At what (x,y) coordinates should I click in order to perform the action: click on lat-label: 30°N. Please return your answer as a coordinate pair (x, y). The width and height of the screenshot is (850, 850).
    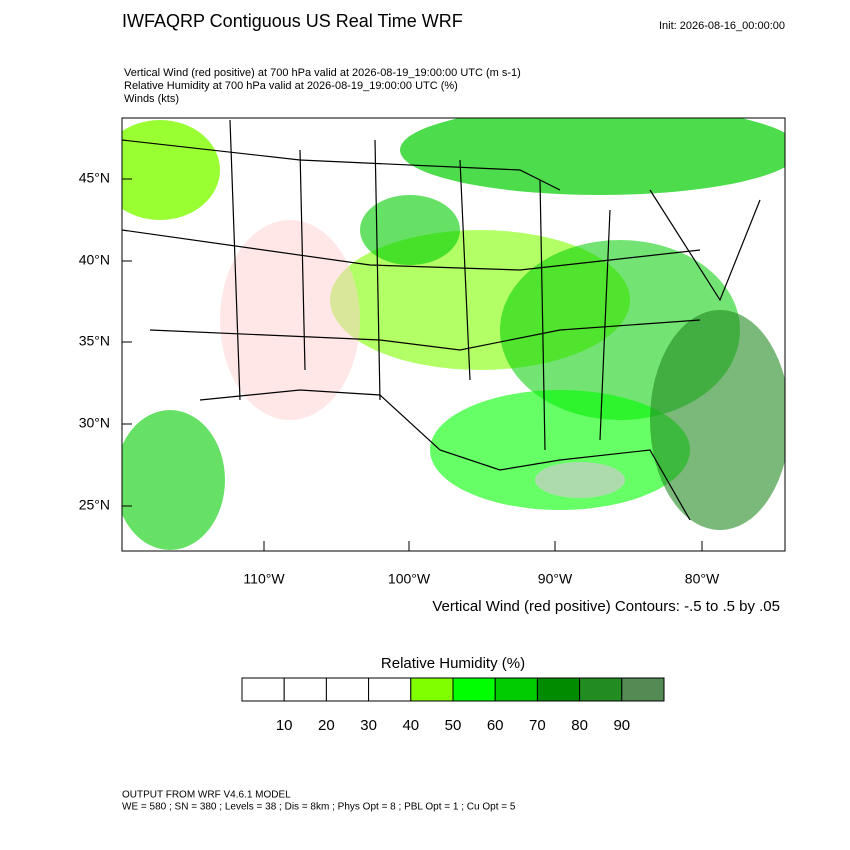
    Looking at the image, I should click on (94, 423).